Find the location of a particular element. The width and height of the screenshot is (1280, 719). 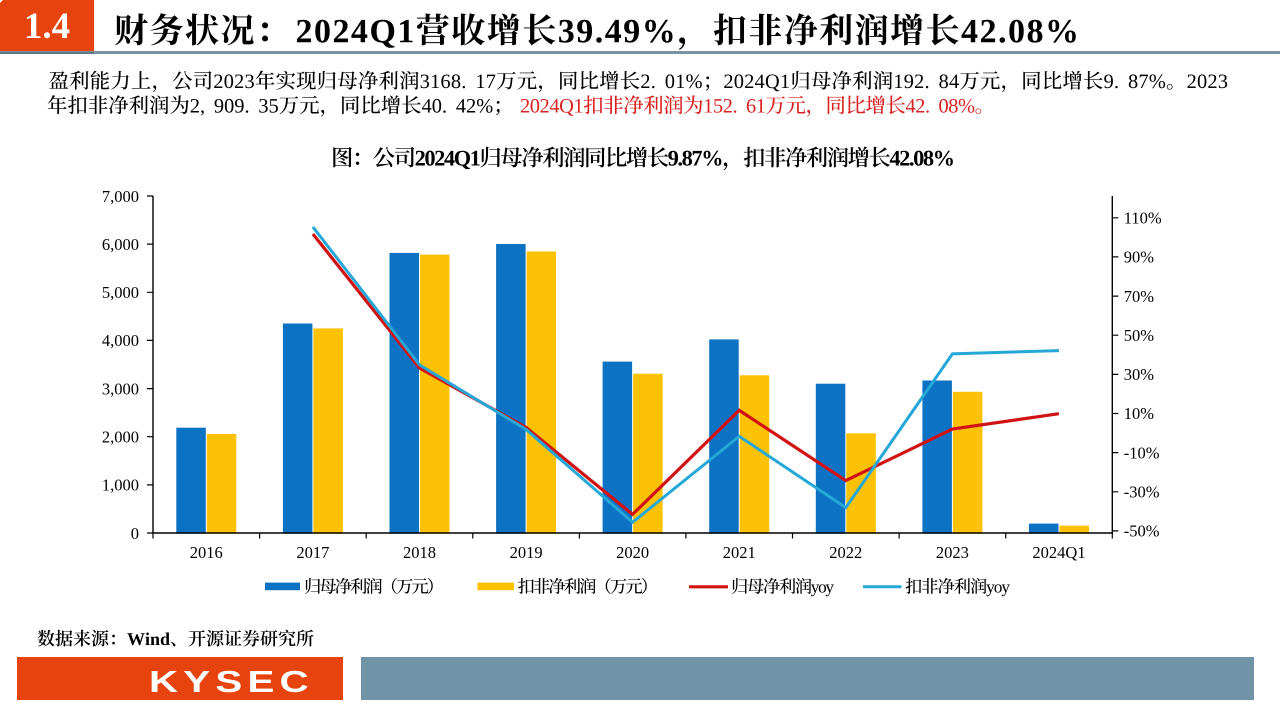

svg-text: 5,000 is located at coordinates (120, 292).